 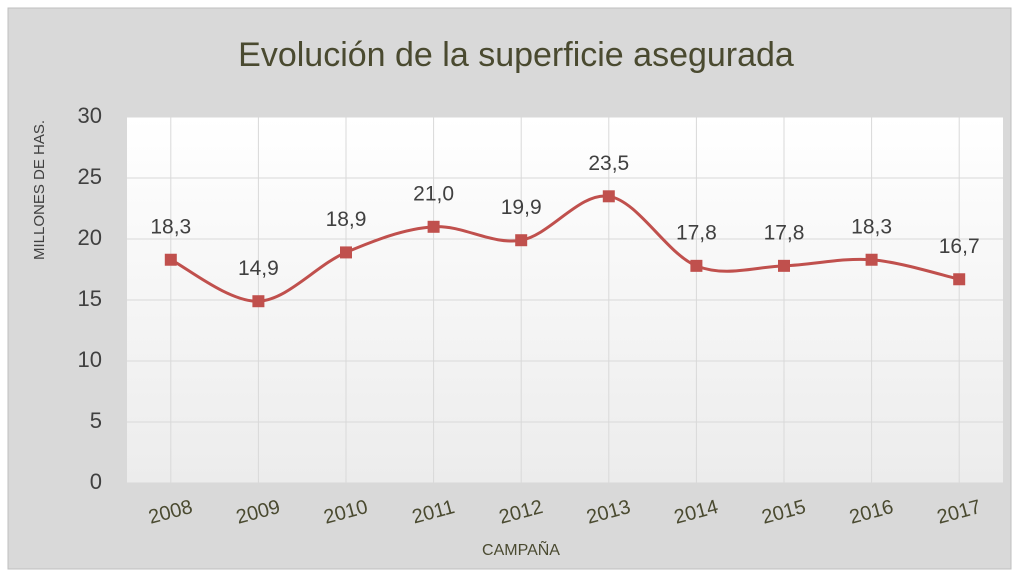 I want to click on y-tick-label: 25, so click(x=90, y=176).